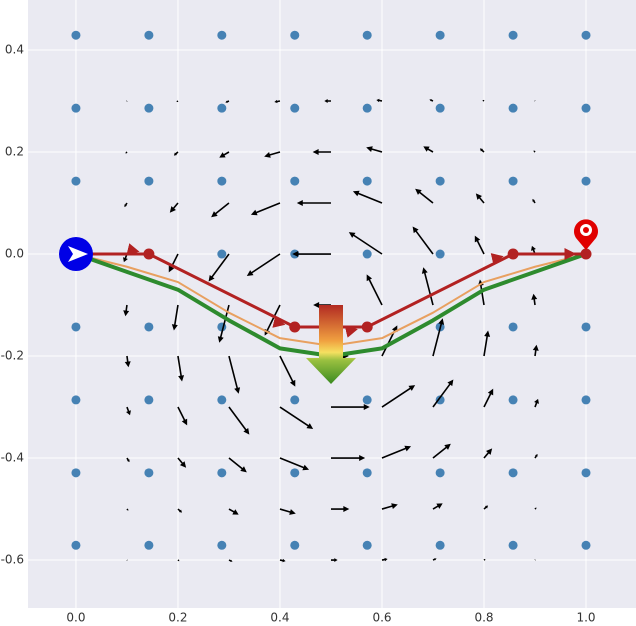  What do you see at coordinates (12, 560) in the screenshot?
I see `y-tick-label: -0.6` at bounding box center [12, 560].